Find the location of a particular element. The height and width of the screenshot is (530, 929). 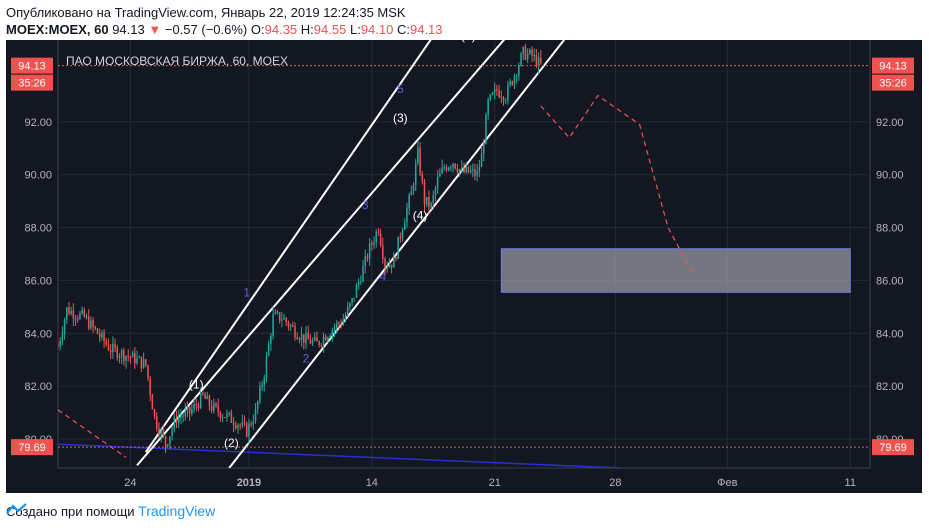

last-price: 94.13 is located at coordinates (128, 29).